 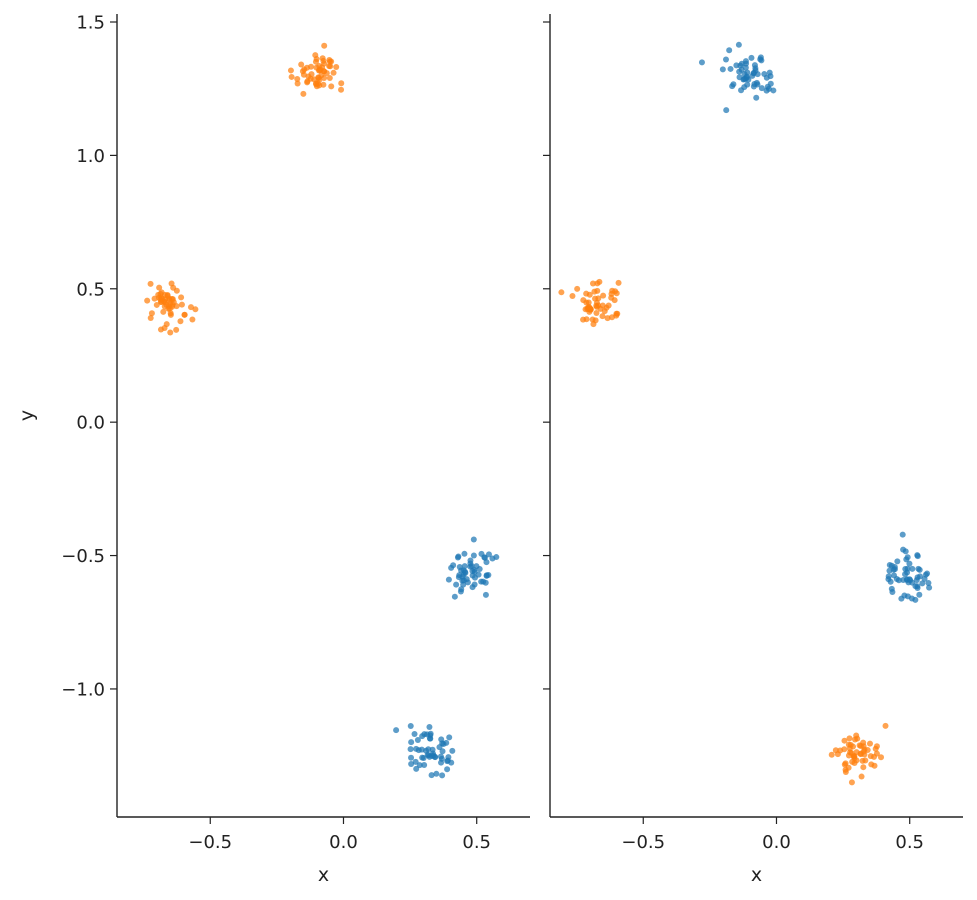 What do you see at coordinates (323, 875) in the screenshot?
I see `x-axis-label: x` at bounding box center [323, 875].